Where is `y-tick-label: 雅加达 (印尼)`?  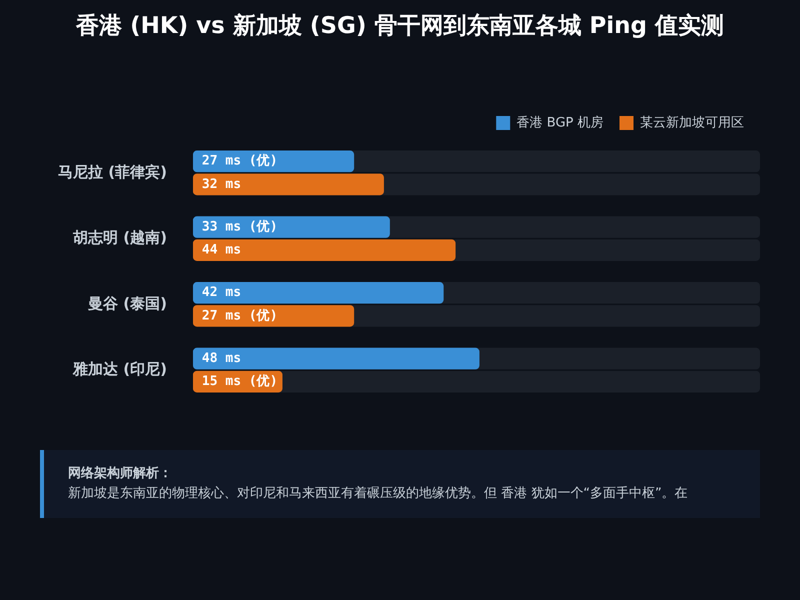 y-tick-label: 雅加达 (印尼) is located at coordinates (119, 369).